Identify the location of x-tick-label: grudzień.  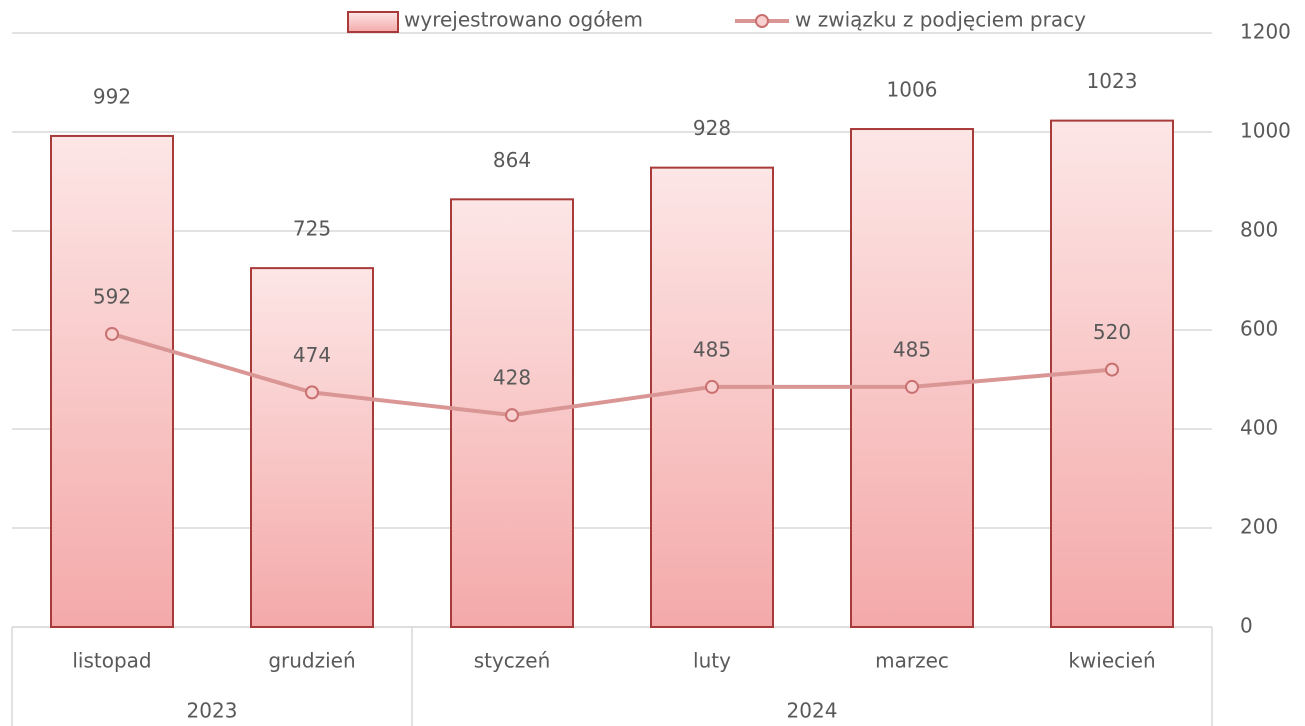
(311, 661).